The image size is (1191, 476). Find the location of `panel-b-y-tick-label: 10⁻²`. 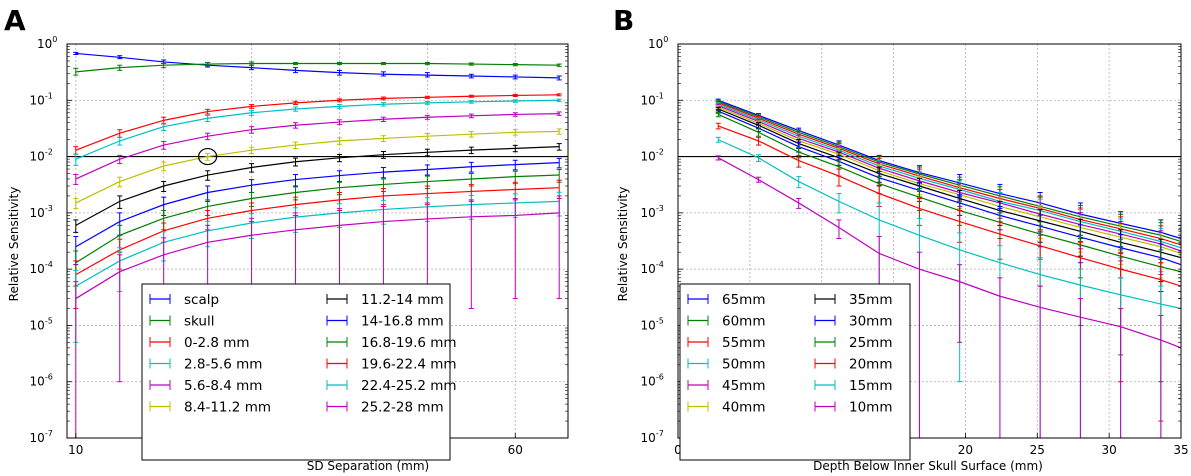

panel-b-y-tick-label: 10⁻² is located at coordinates (652, 156).